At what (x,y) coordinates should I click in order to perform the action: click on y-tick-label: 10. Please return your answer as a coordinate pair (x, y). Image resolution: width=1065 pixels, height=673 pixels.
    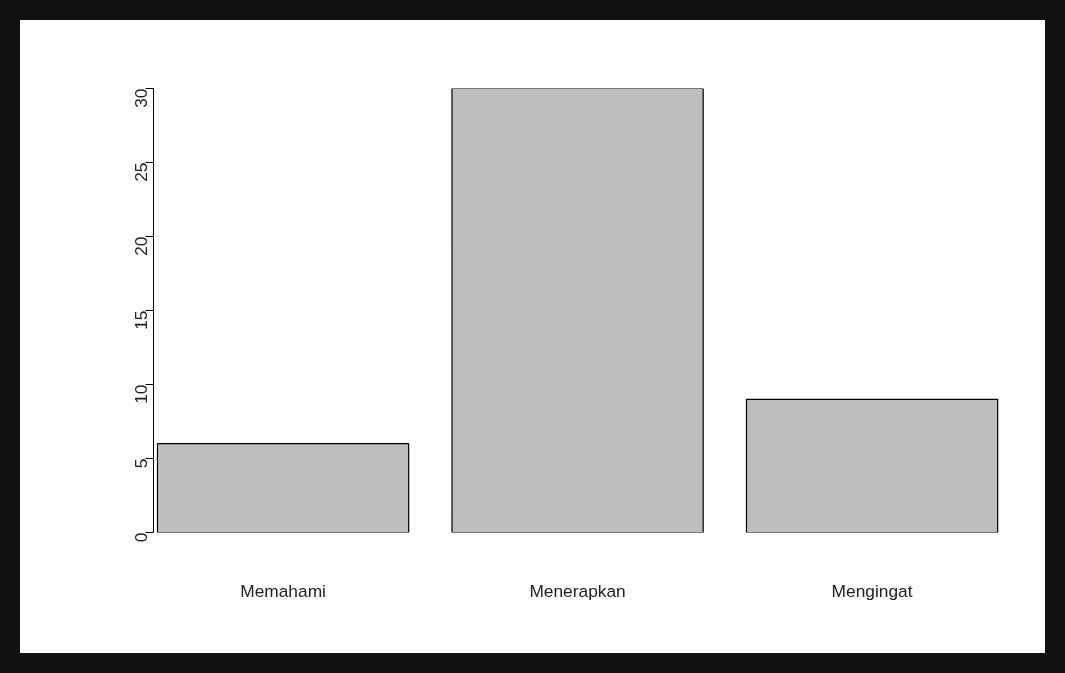
    Looking at the image, I should click on (140, 394).